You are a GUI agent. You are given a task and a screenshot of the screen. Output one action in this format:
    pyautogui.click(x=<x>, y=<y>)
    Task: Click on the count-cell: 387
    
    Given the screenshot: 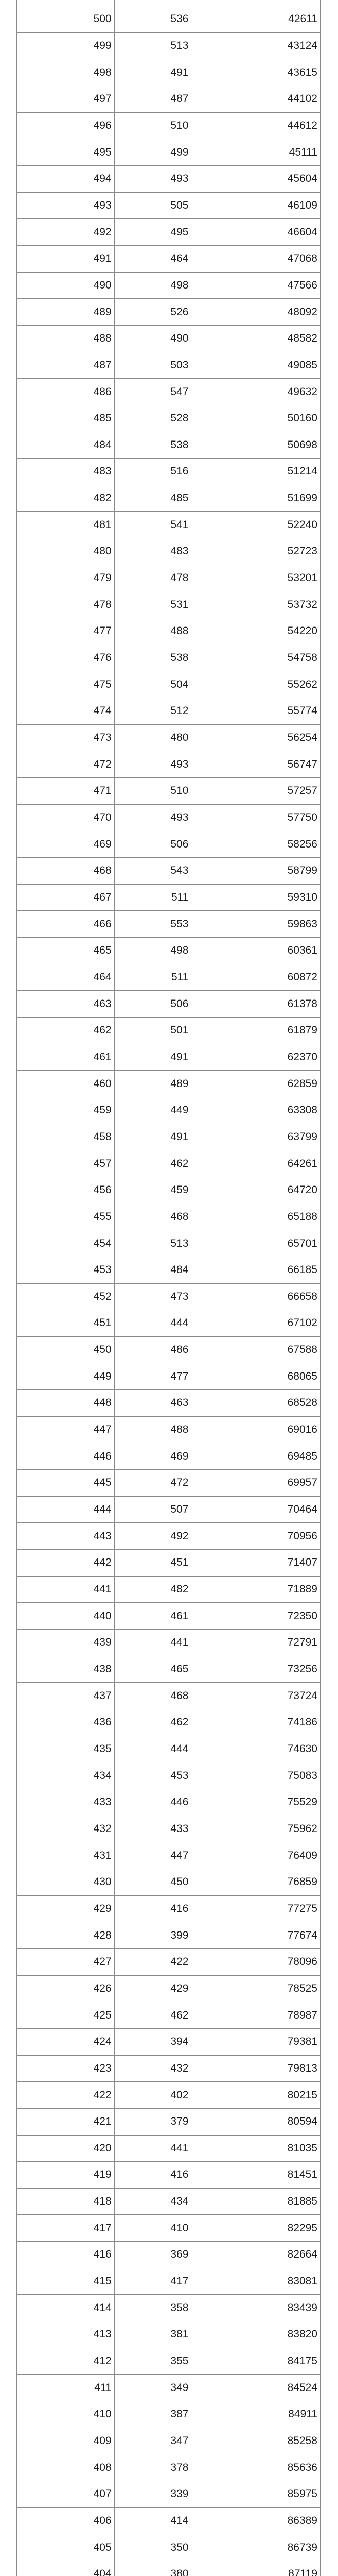 What is the action you would take?
    pyautogui.click(x=153, y=2414)
    